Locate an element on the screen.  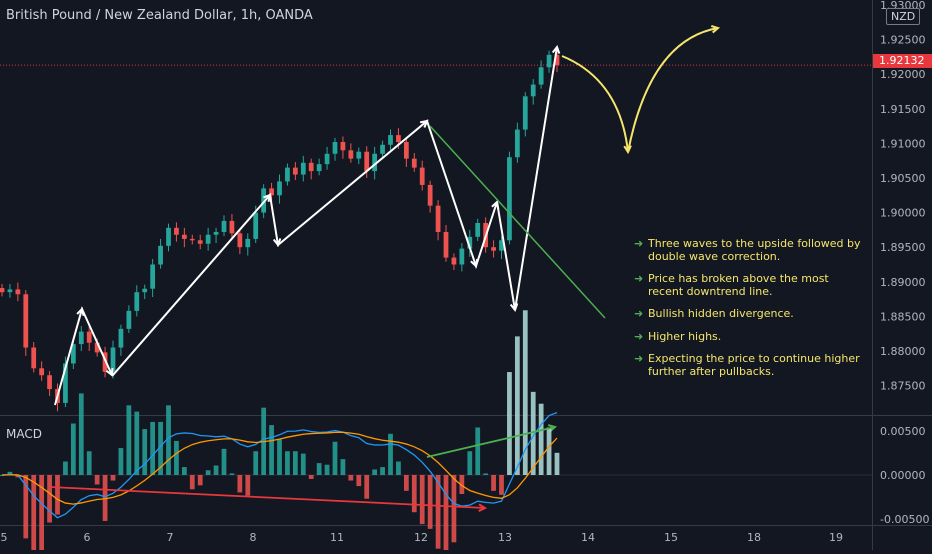
price-tick-label: 1.90000 is located at coordinates (903, 213).